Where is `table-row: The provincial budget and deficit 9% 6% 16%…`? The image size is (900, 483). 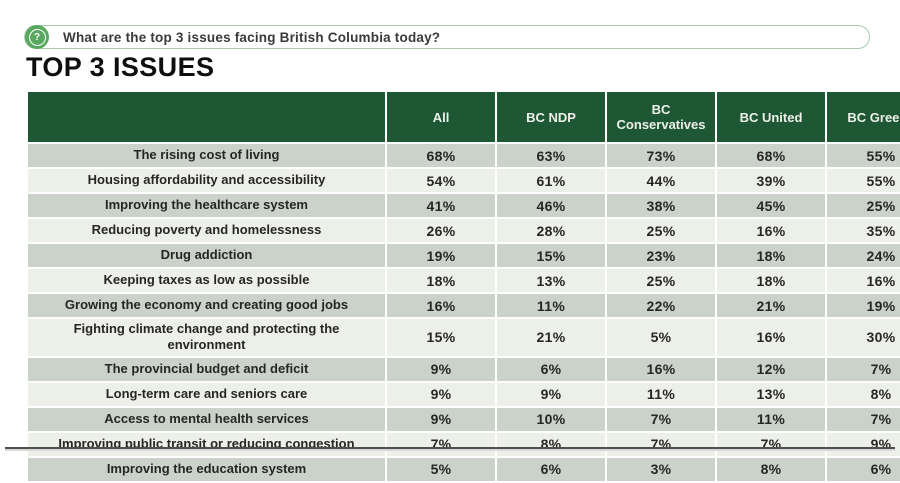
table-row: The provincial budget and deficit 9% 6% 16%… is located at coordinates (464, 369).